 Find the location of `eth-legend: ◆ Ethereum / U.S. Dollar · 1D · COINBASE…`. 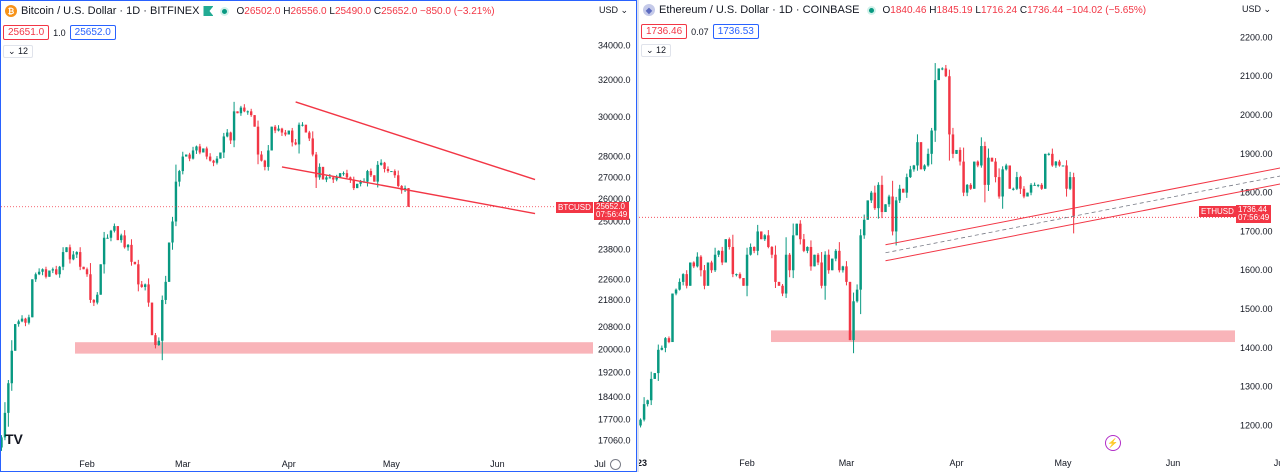

eth-legend: ◆ Ethereum / U.S. Dollar · 1D · COINBASE… is located at coordinates (894, 10).